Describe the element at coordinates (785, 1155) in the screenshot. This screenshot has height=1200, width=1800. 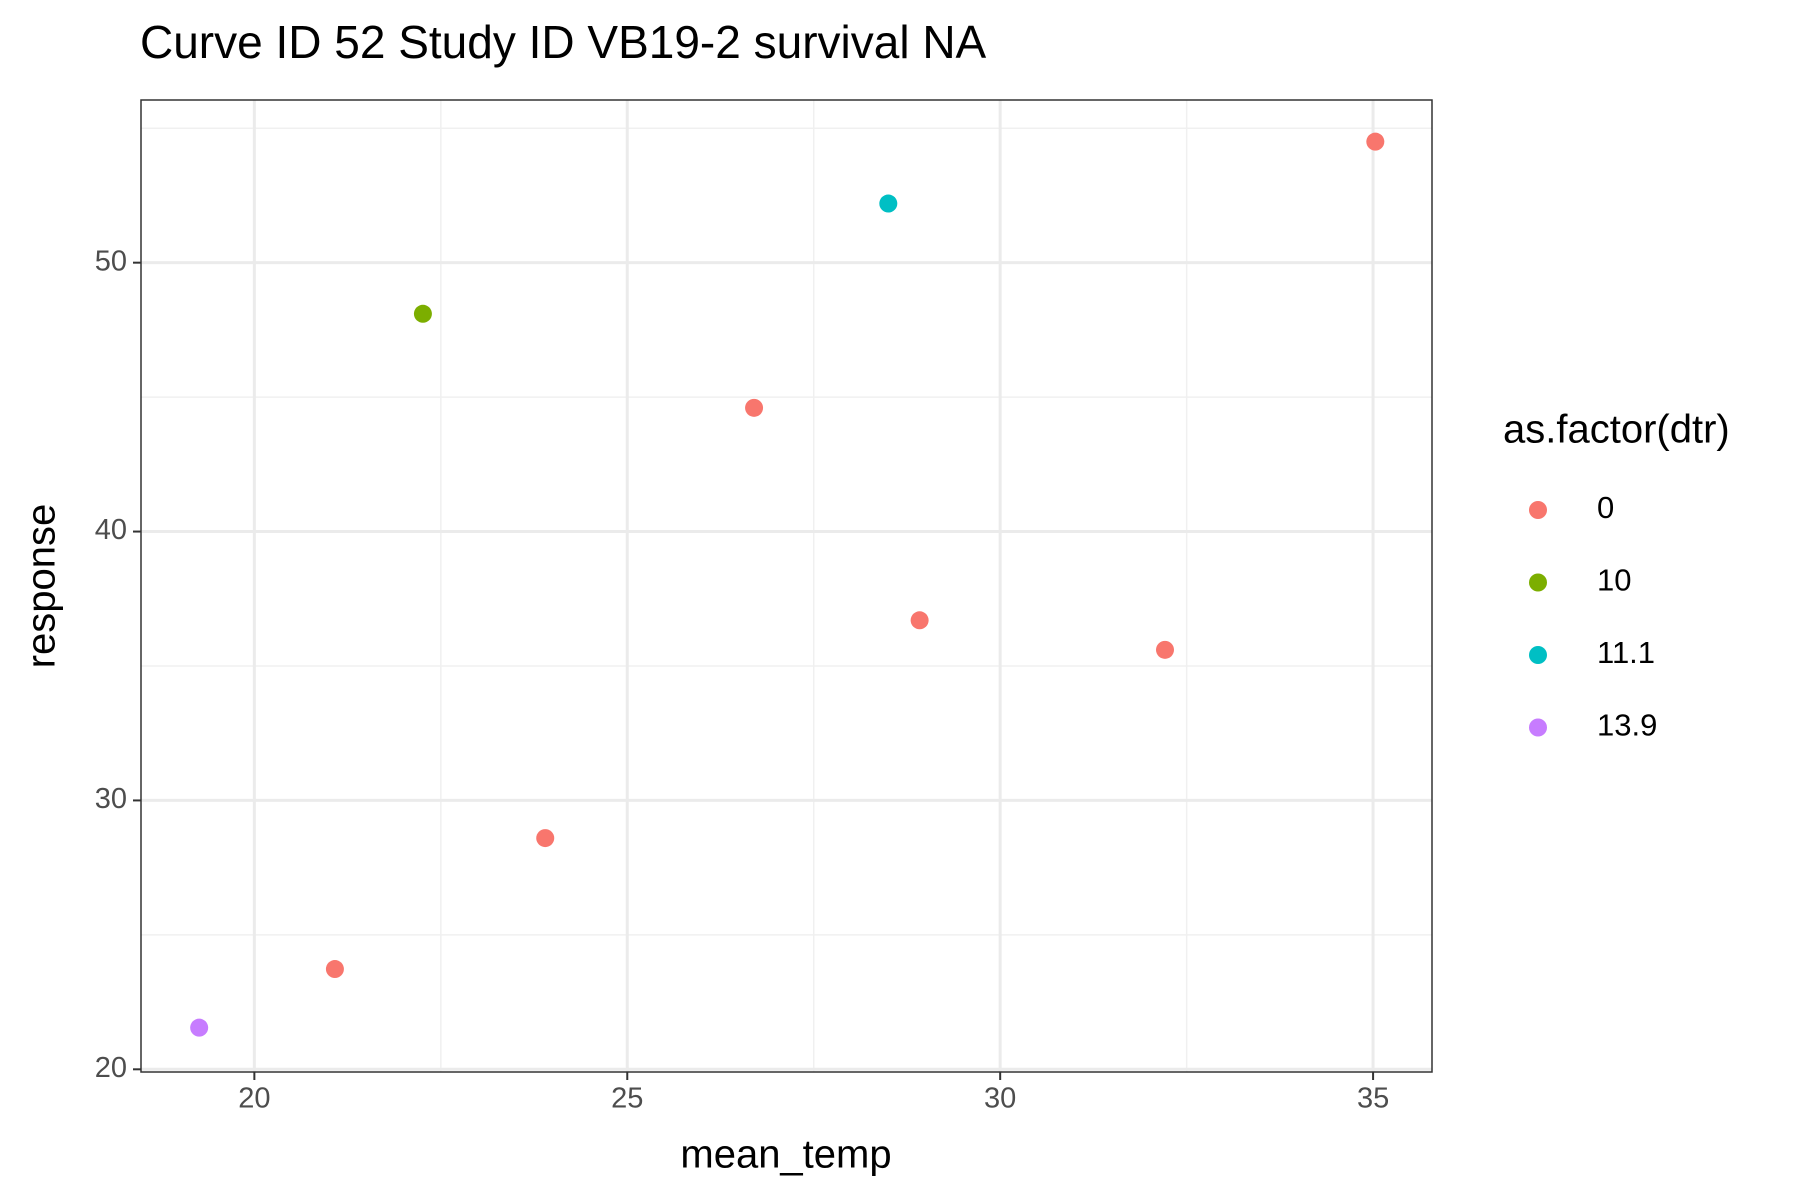
I see `x-axis-label: mean_temp` at that location.